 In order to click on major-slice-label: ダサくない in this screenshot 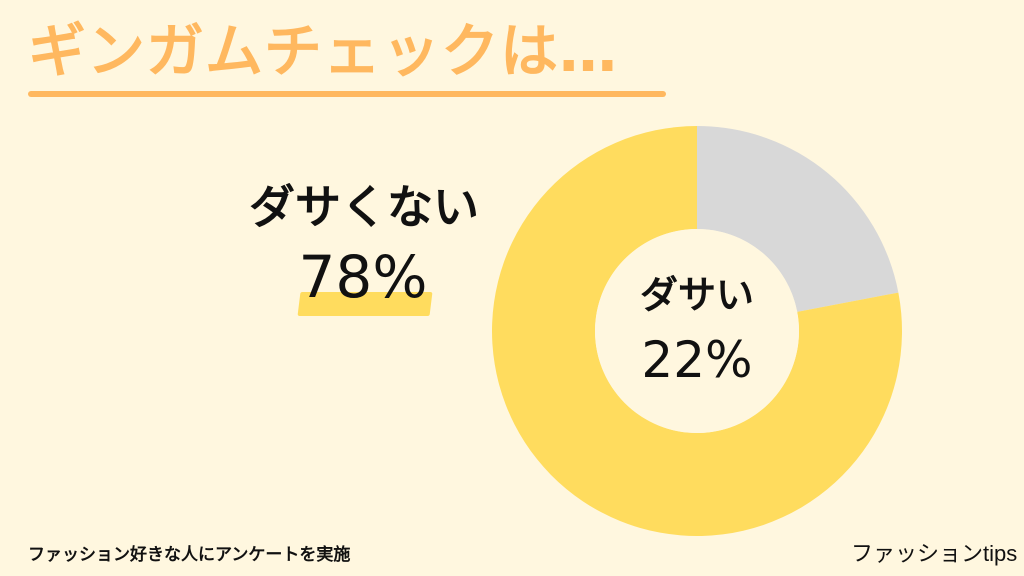, I will do `click(364, 207)`.